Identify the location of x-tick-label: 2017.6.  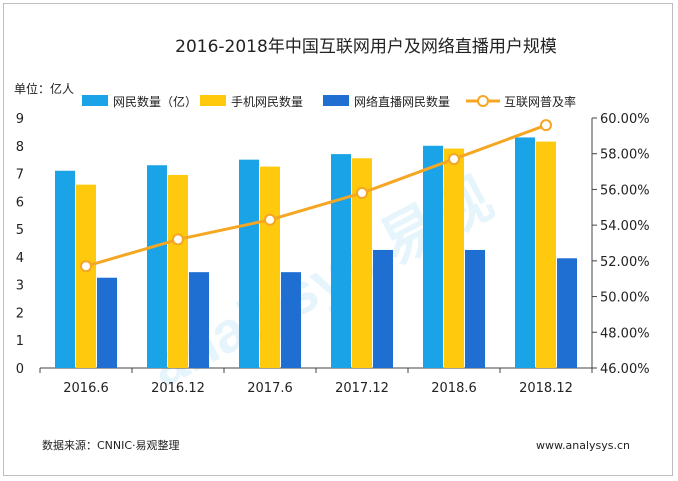
(270, 388).